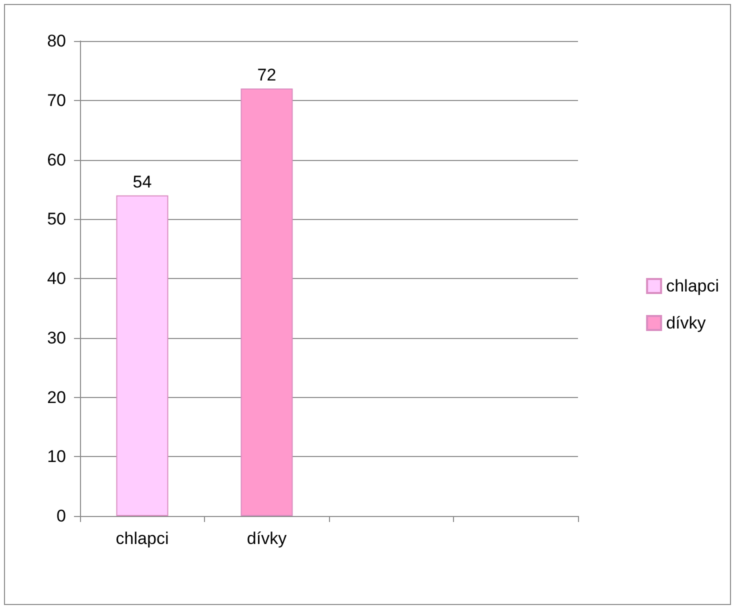 Image resolution: width=737 pixels, height=611 pixels. I want to click on y-tick-label: 80, so click(56, 41).